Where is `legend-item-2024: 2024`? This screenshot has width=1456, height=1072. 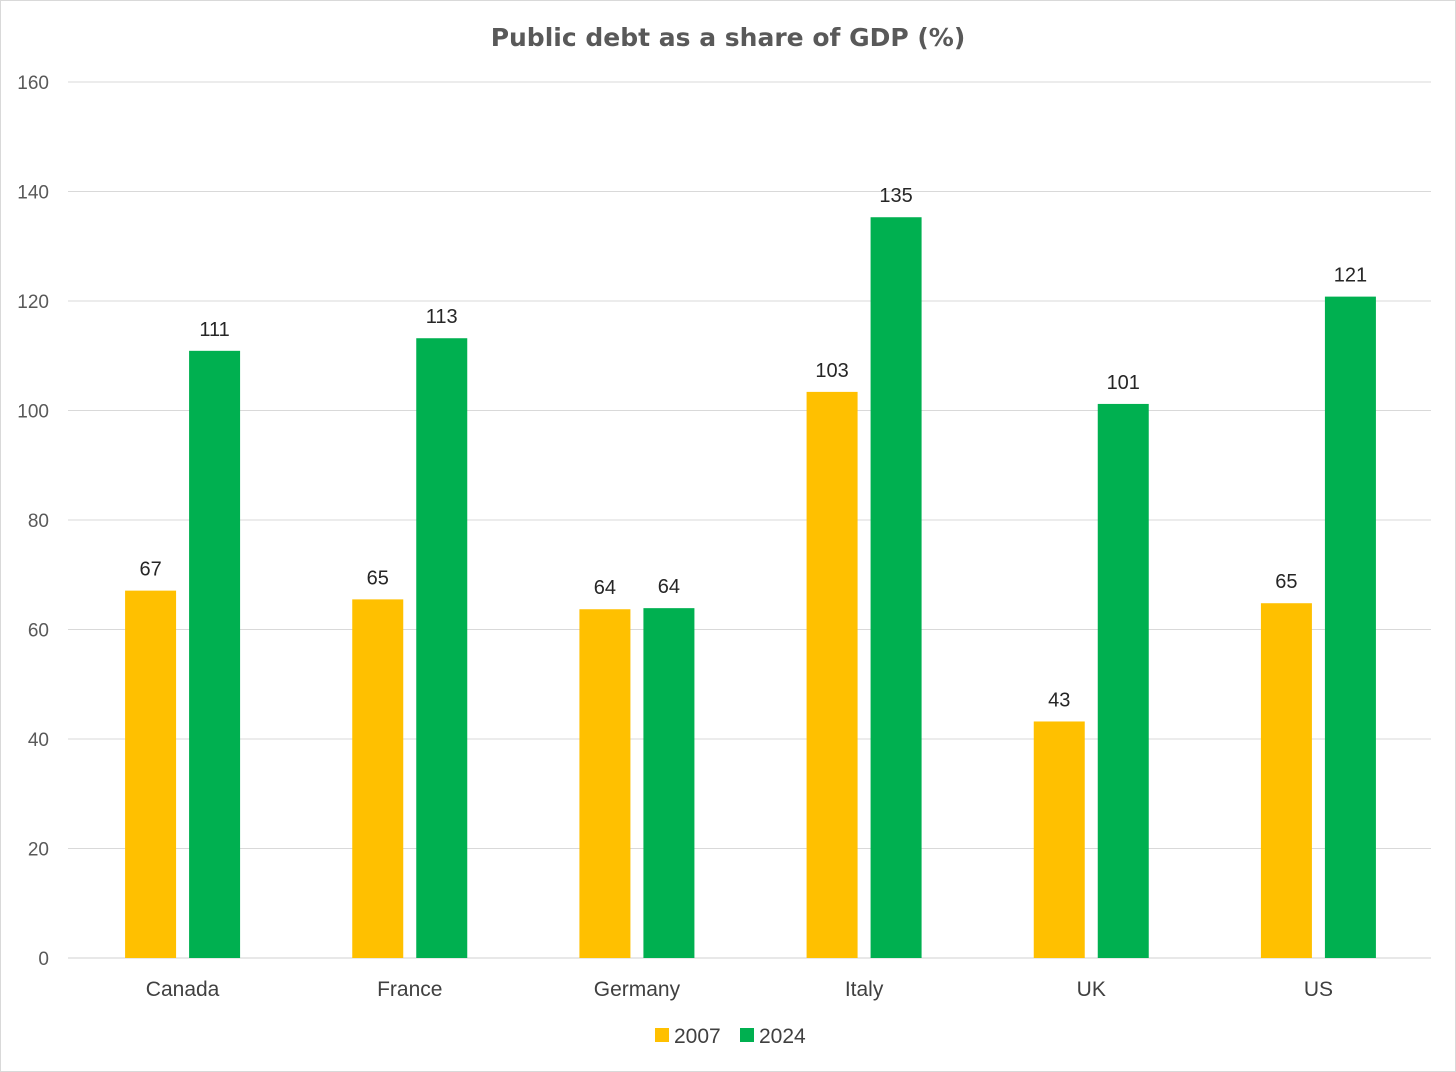 legend-item-2024: 2024 is located at coordinates (773, 1036).